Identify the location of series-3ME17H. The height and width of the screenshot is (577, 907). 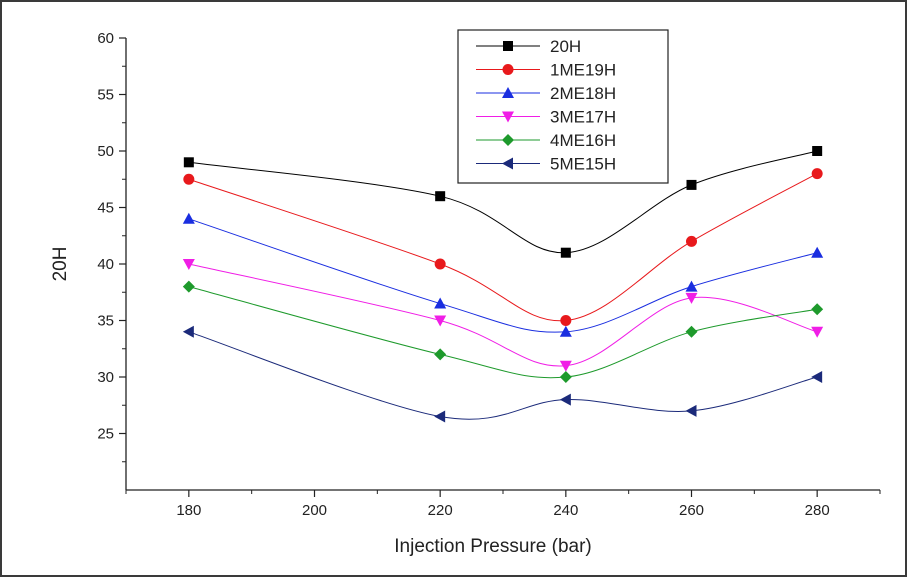
(503, 315).